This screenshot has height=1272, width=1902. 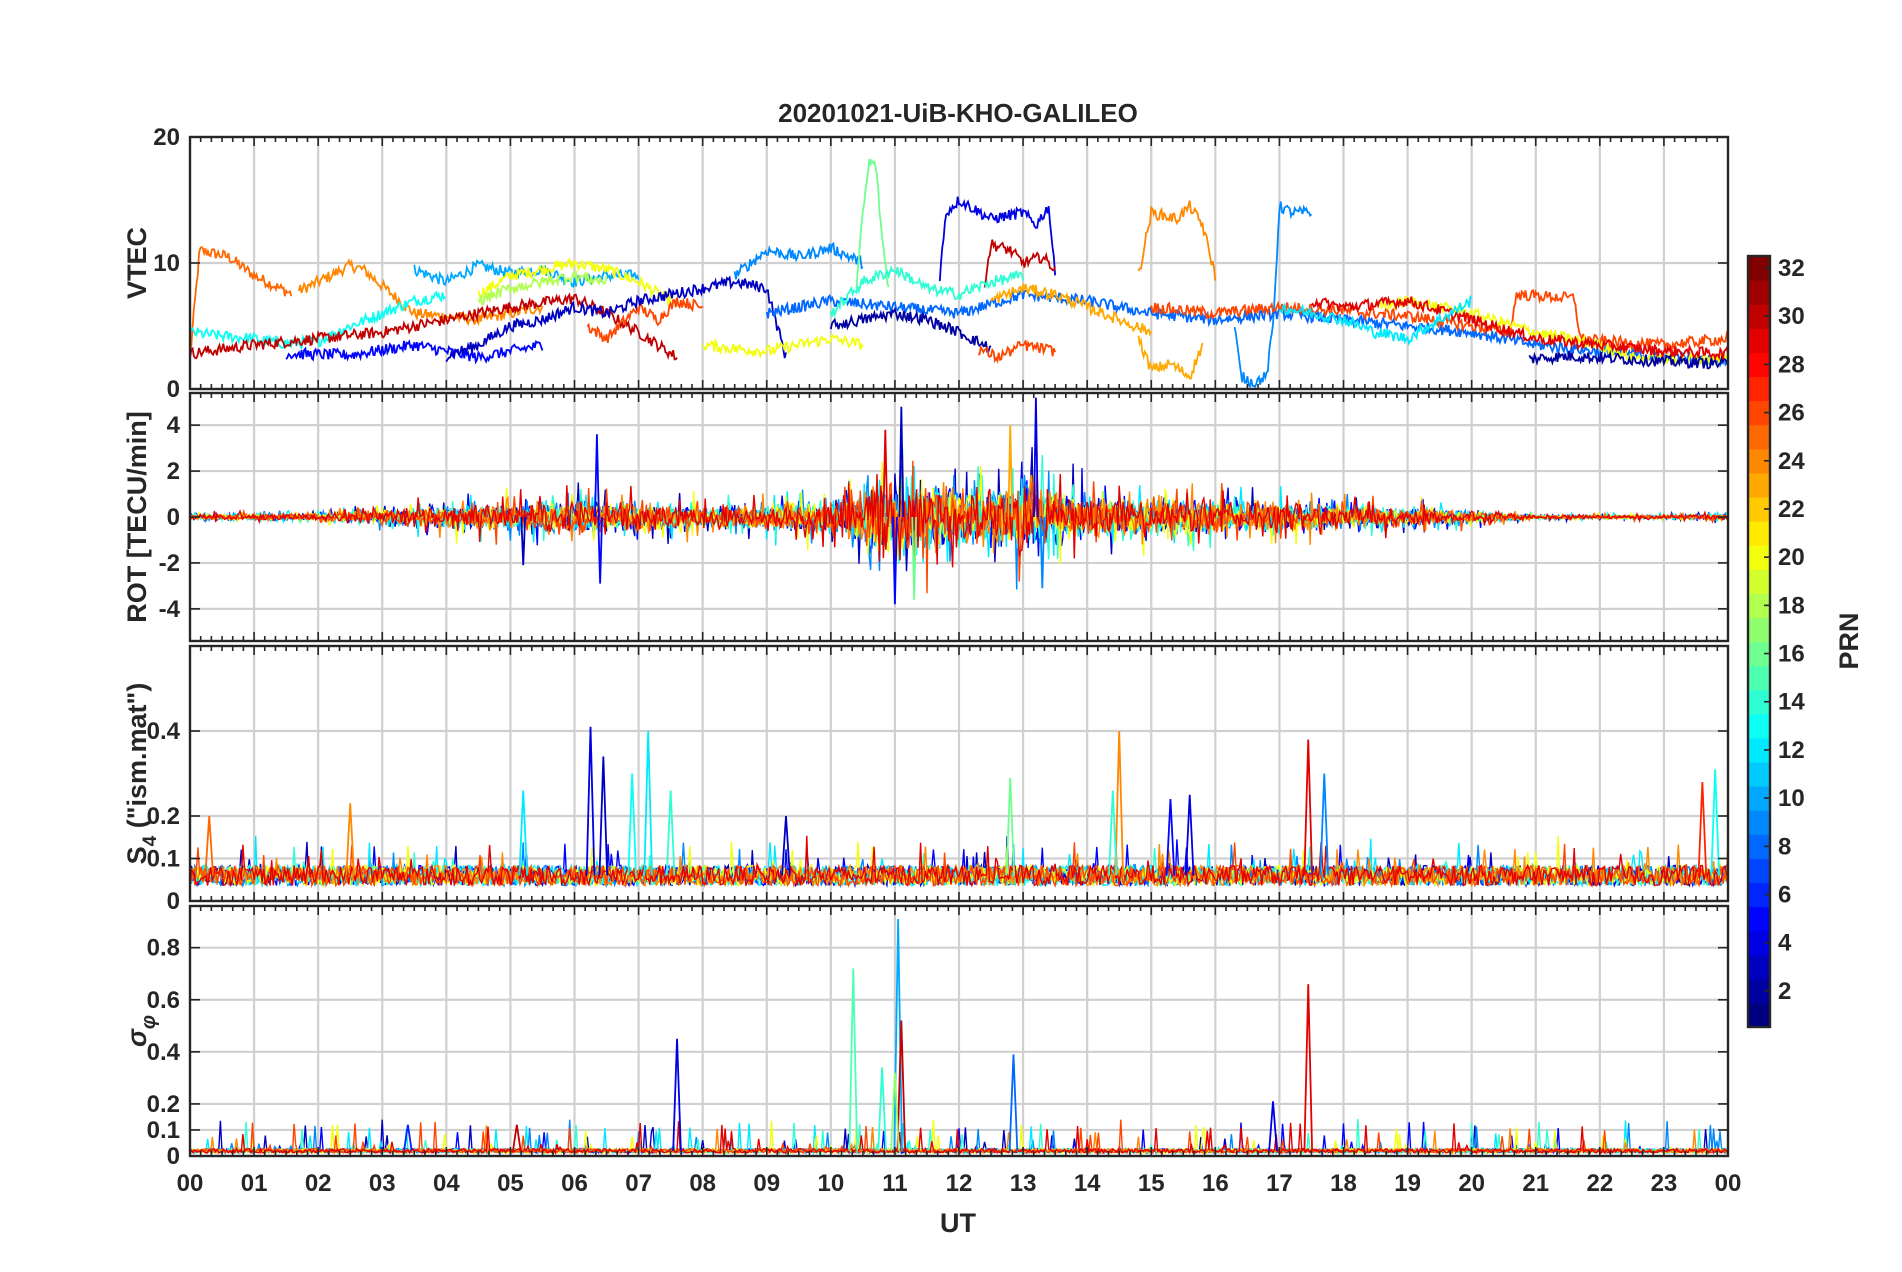 I want to click on x-tick-label: 21, so click(x=1535, y=1183).